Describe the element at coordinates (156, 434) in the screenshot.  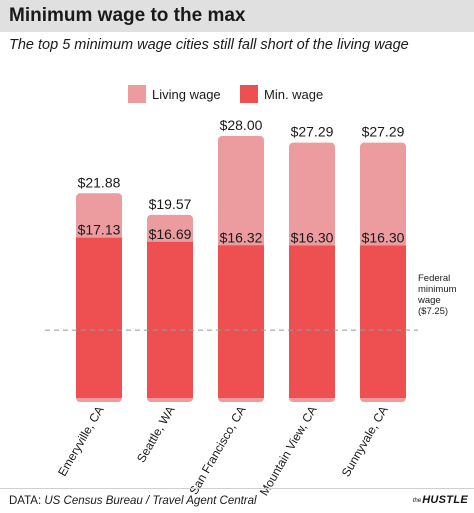
I see `x-tick-label: Seattle, WA` at that location.